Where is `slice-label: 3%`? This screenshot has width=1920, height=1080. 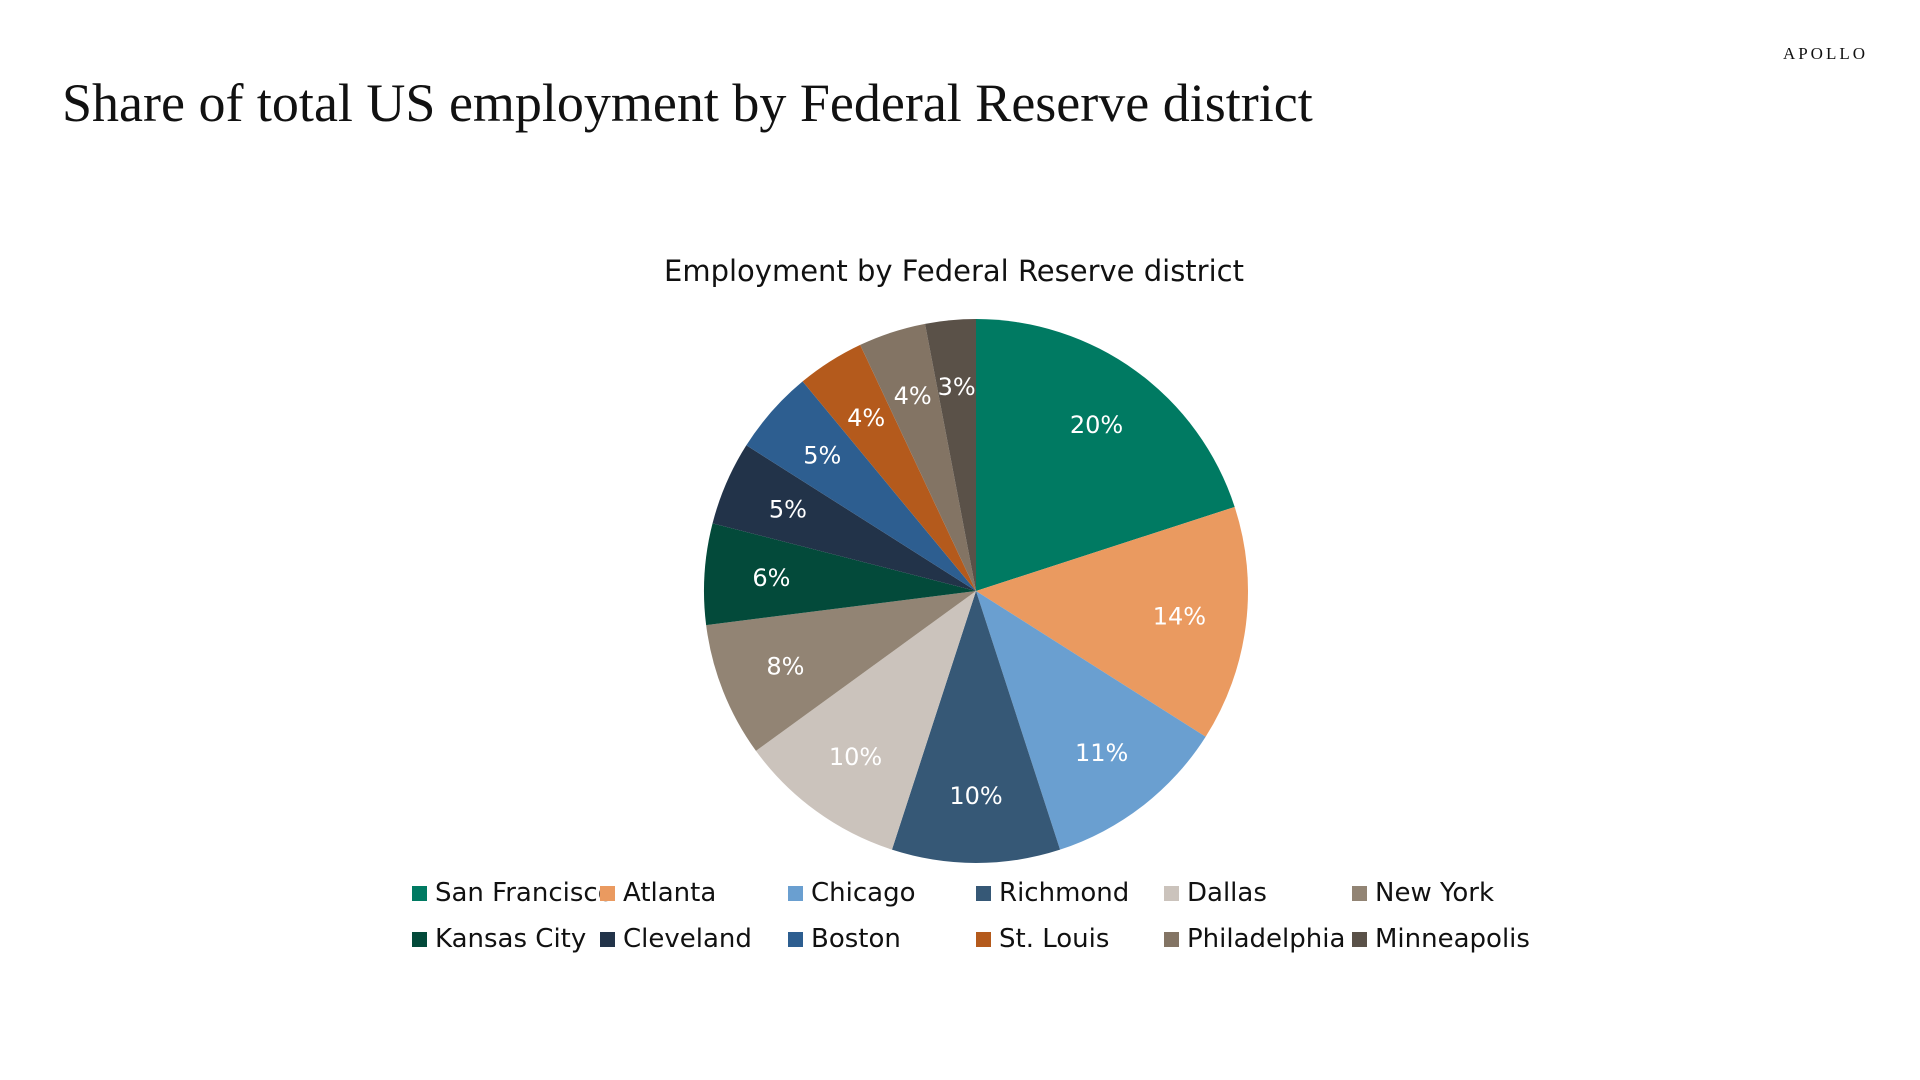
slice-label: 3% is located at coordinates (957, 387).